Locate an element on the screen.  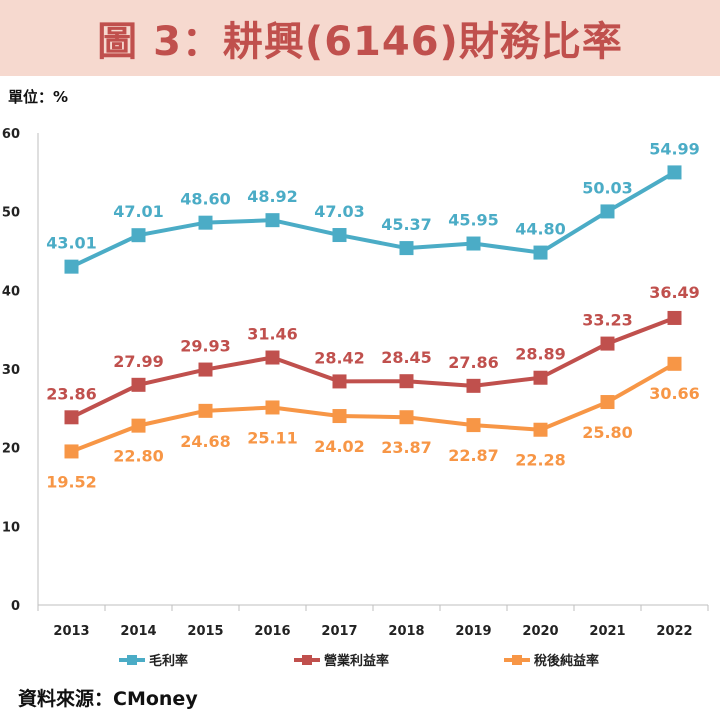
y-tick-label: 0 is located at coordinates (15, 606).